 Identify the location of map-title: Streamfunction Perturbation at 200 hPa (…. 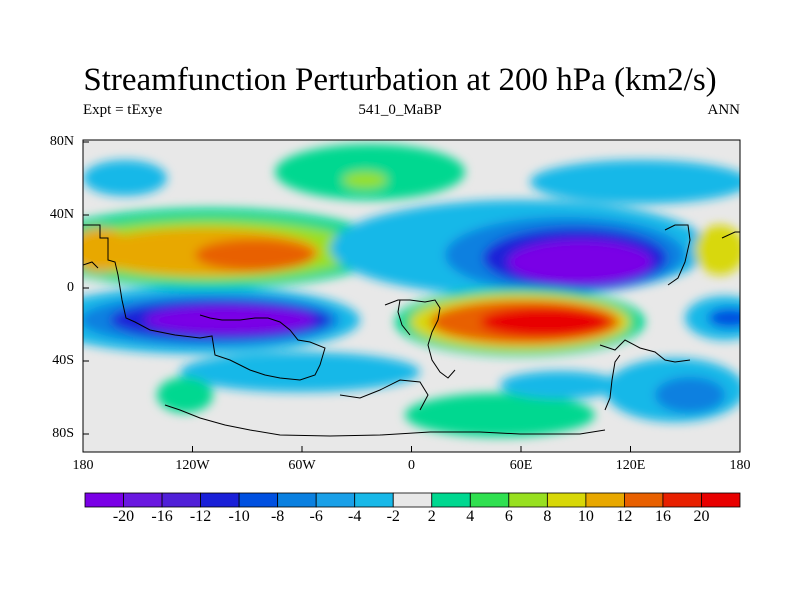
(400, 80).